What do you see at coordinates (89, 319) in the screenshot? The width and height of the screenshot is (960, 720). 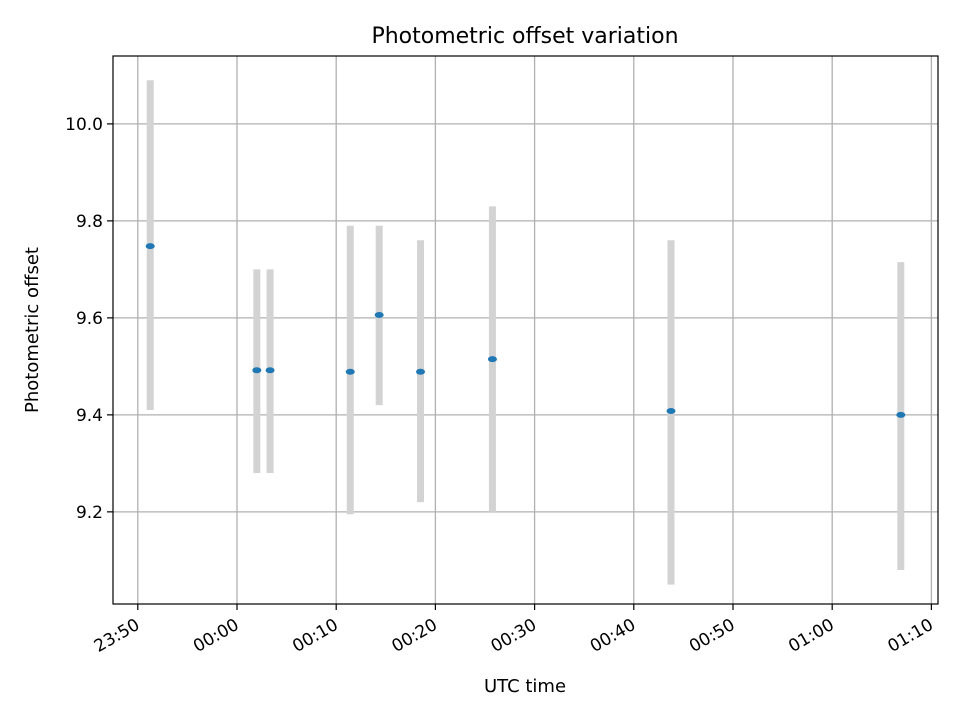 I see `y-tick-label: 9.6` at bounding box center [89, 319].